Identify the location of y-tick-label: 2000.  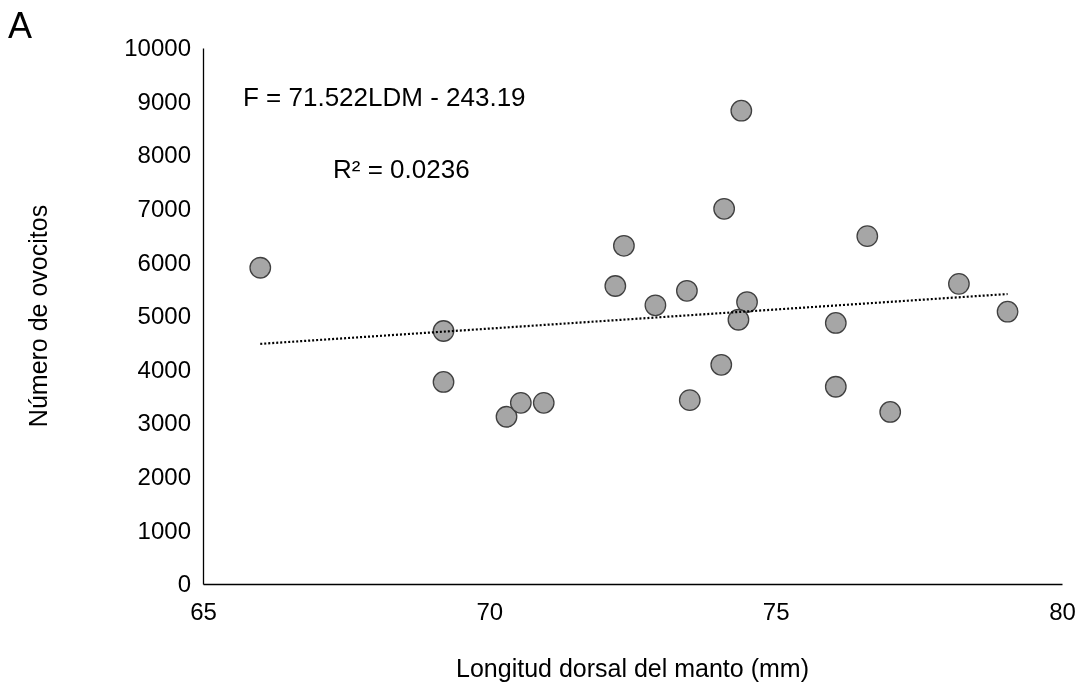
(164, 476).